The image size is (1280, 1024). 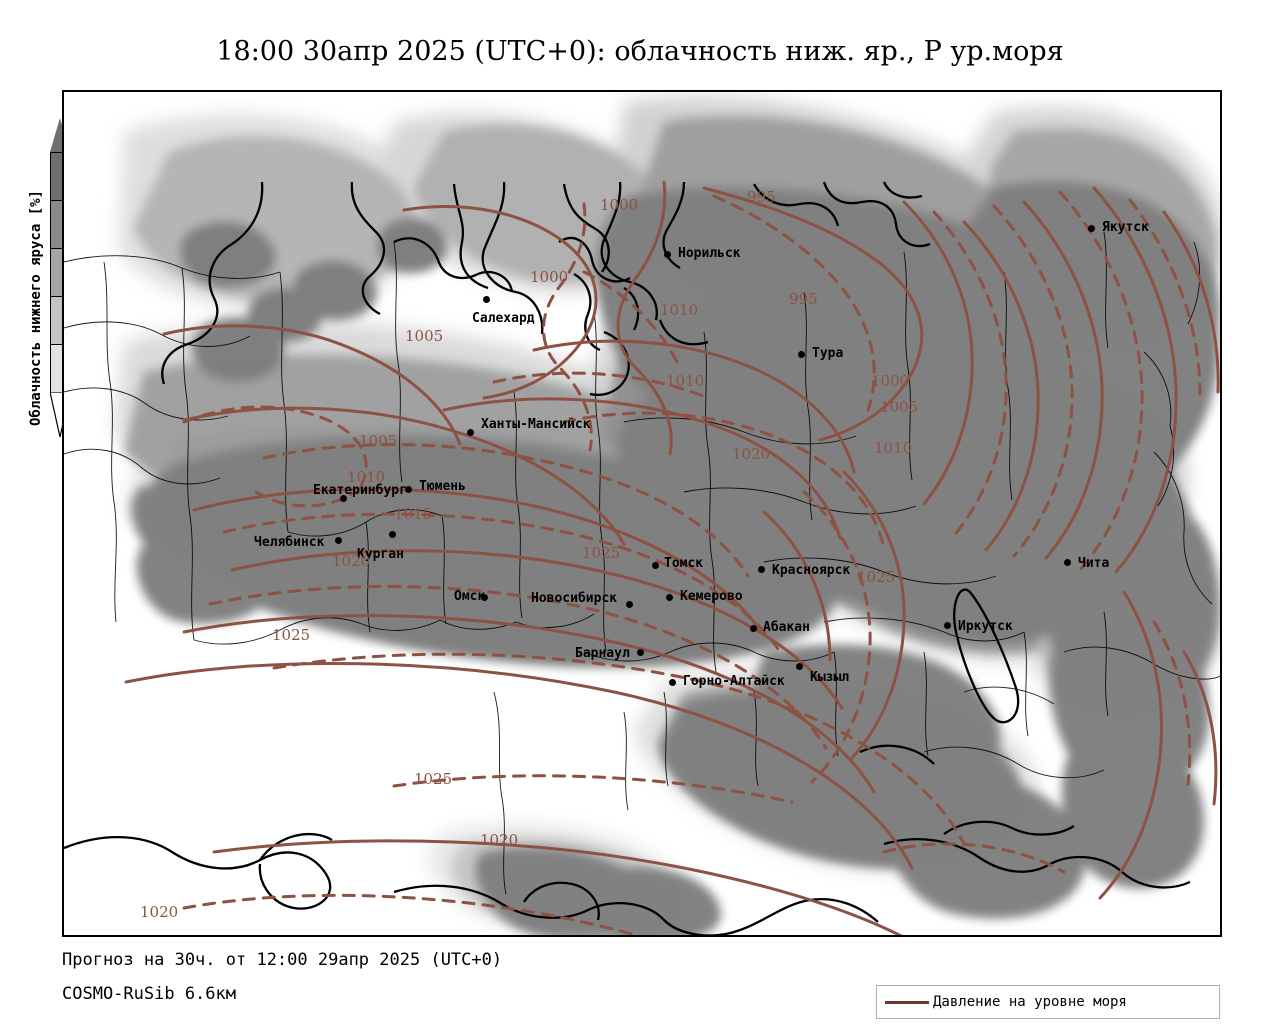 What do you see at coordinates (1030, 1002) in the screenshot?
I see `pressure-legend-label: Давление на уровне моря` at bounding box center [1030, 1002].